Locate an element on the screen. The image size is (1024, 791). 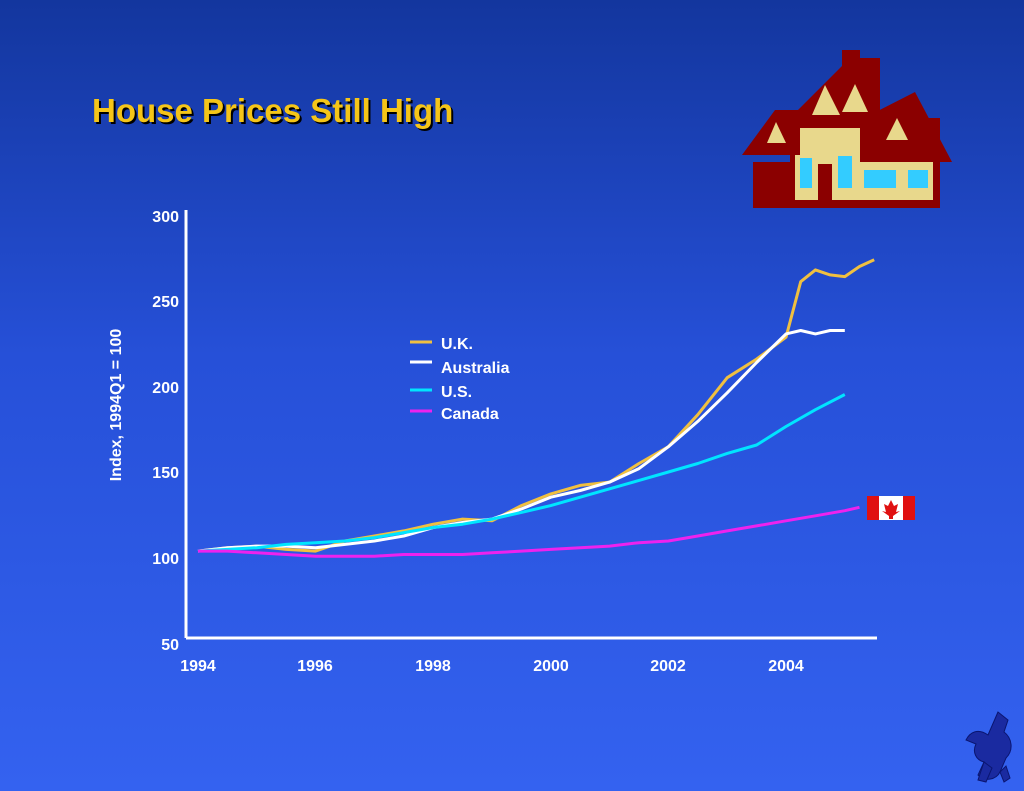
legend: U.K. Australia U.S. Canada is located at coordinates (460, 379).